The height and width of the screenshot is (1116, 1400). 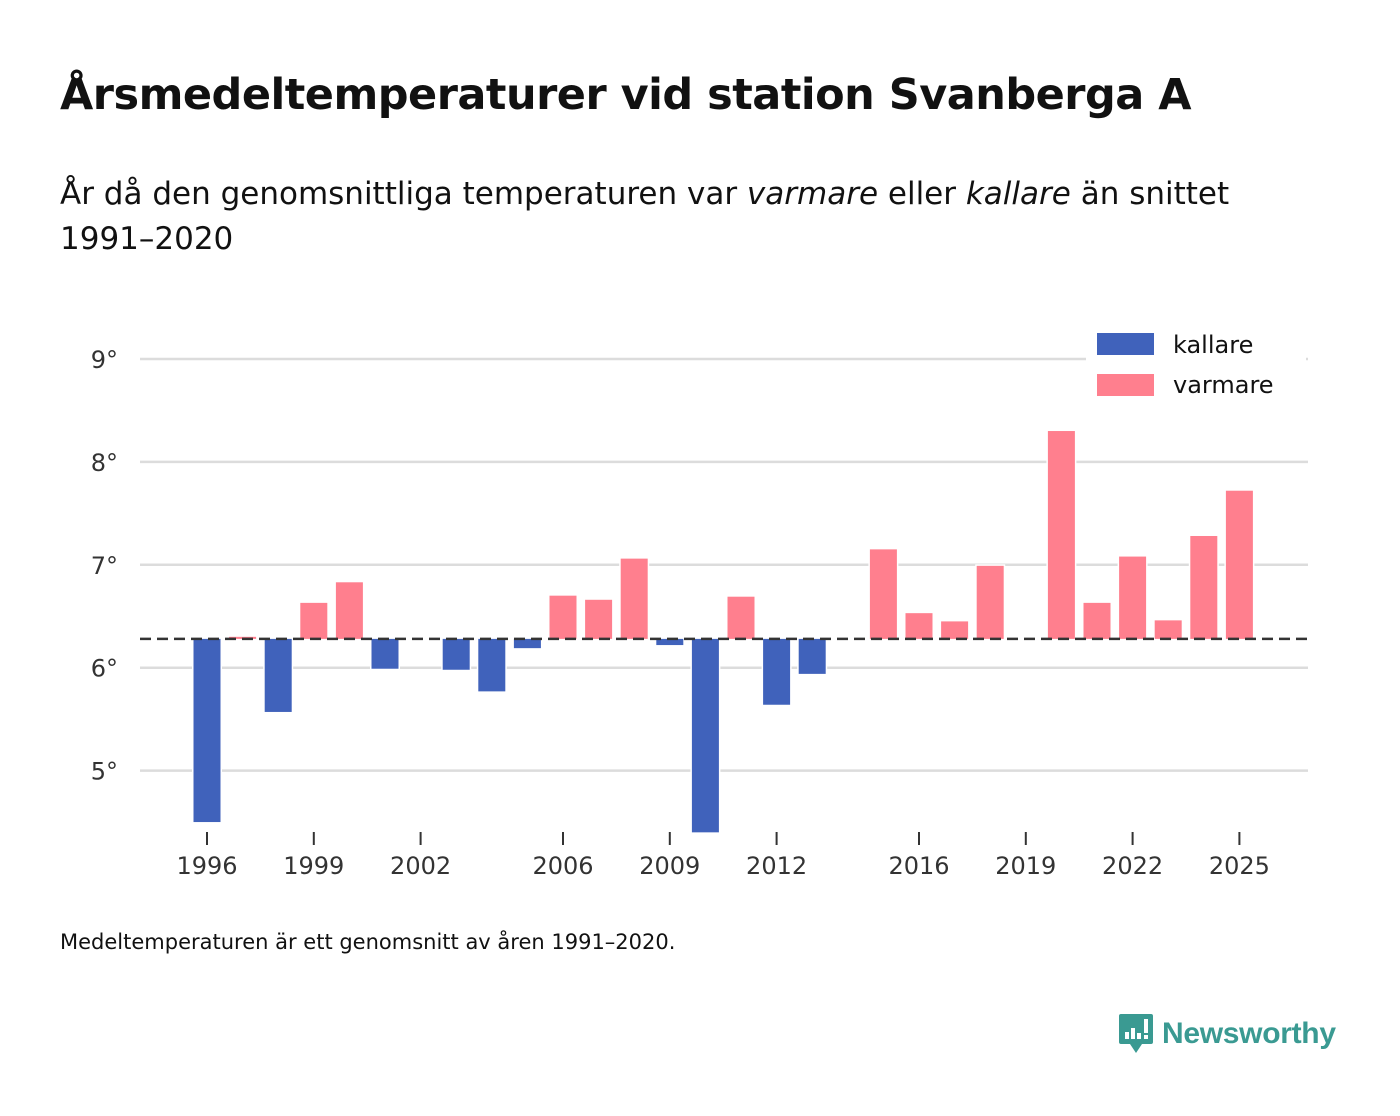 What do you see at coordinates (1132, 866) in the screenshot?
I see `x-tick-label: 2022` at bounding box center [1132, 866].